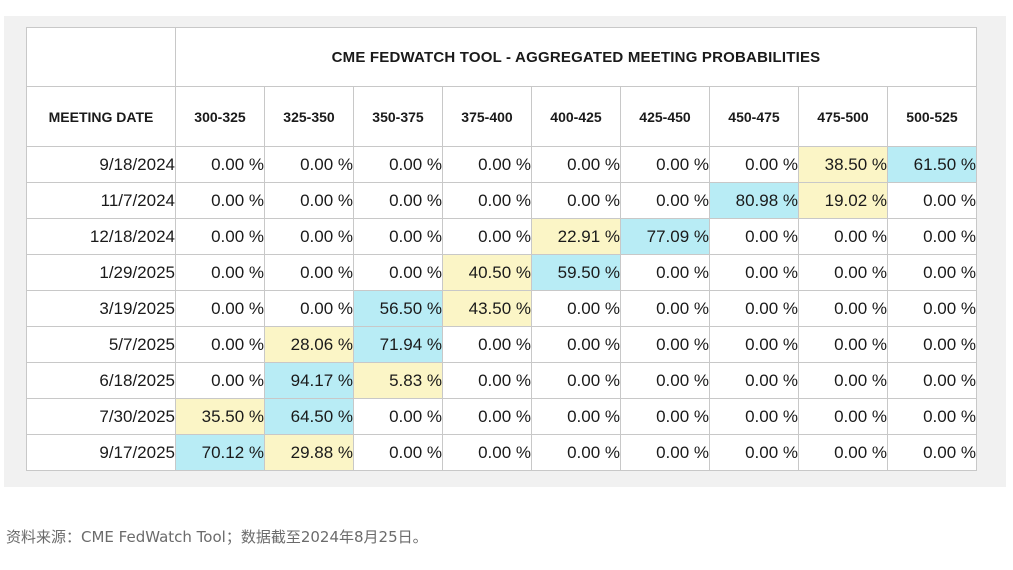  What do you see at coordinates (932, 164) in the screenshot?
I see `probability-cell: 61.50 %` at bounding box center [932, 164].